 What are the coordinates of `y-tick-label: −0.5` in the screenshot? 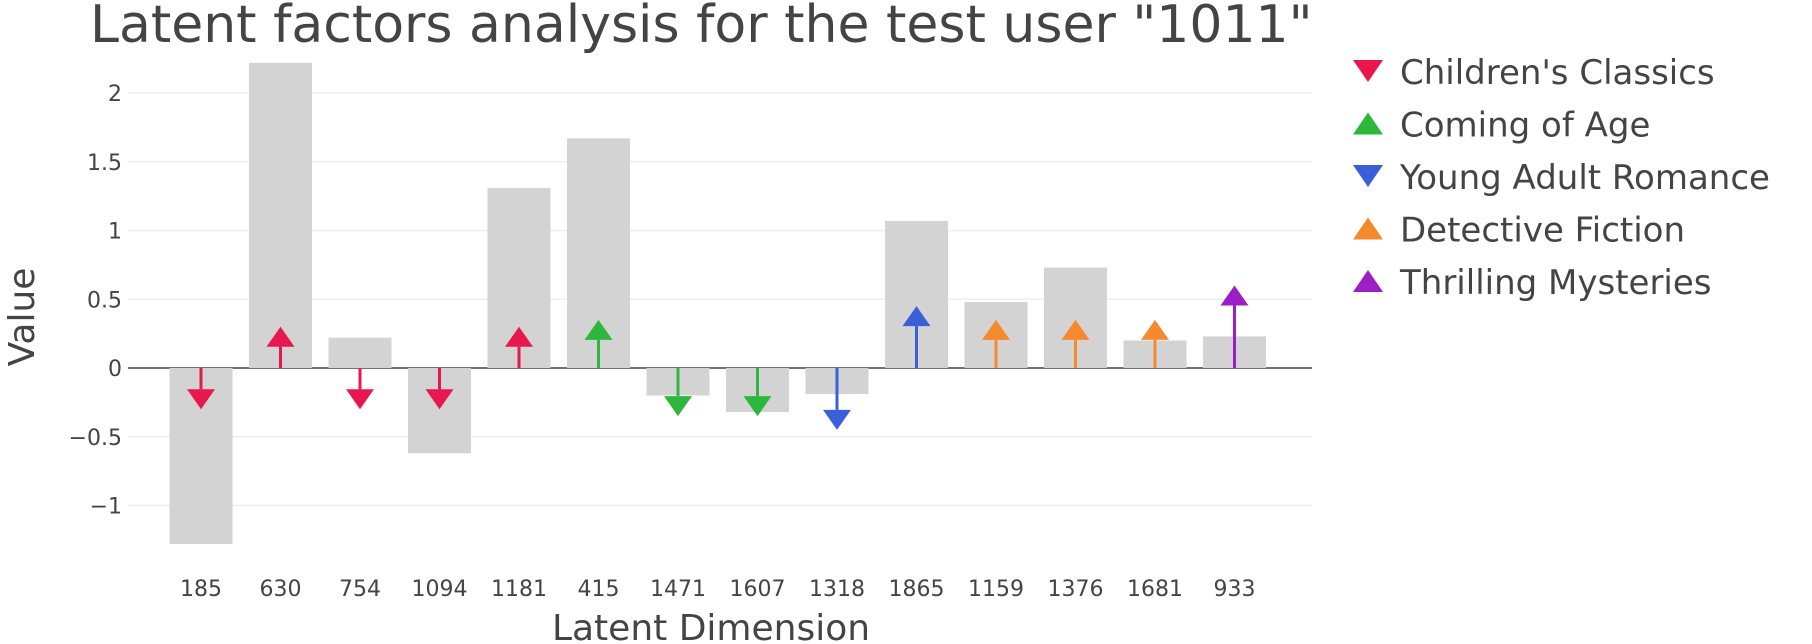 It's located at (95, 438).